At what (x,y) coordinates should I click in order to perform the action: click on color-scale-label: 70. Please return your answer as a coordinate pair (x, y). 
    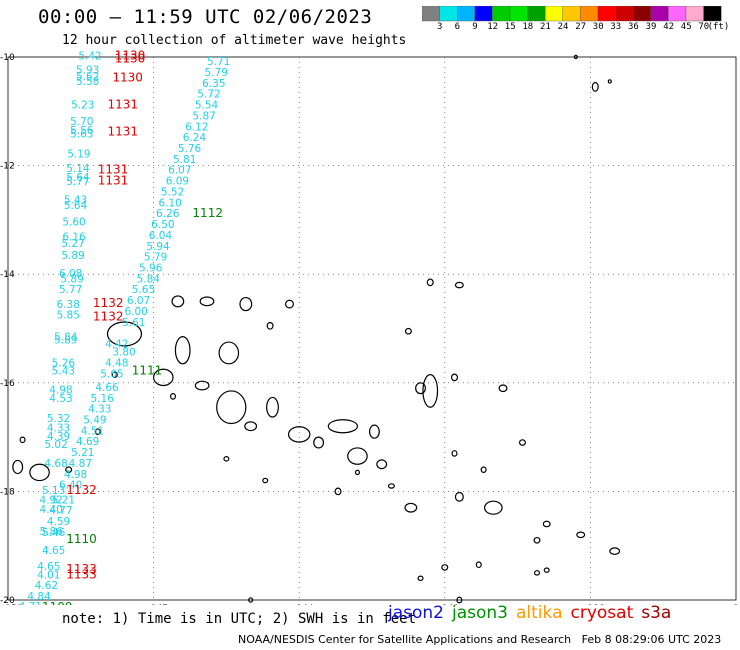
    Looking at the image, I should click on (704, 27).